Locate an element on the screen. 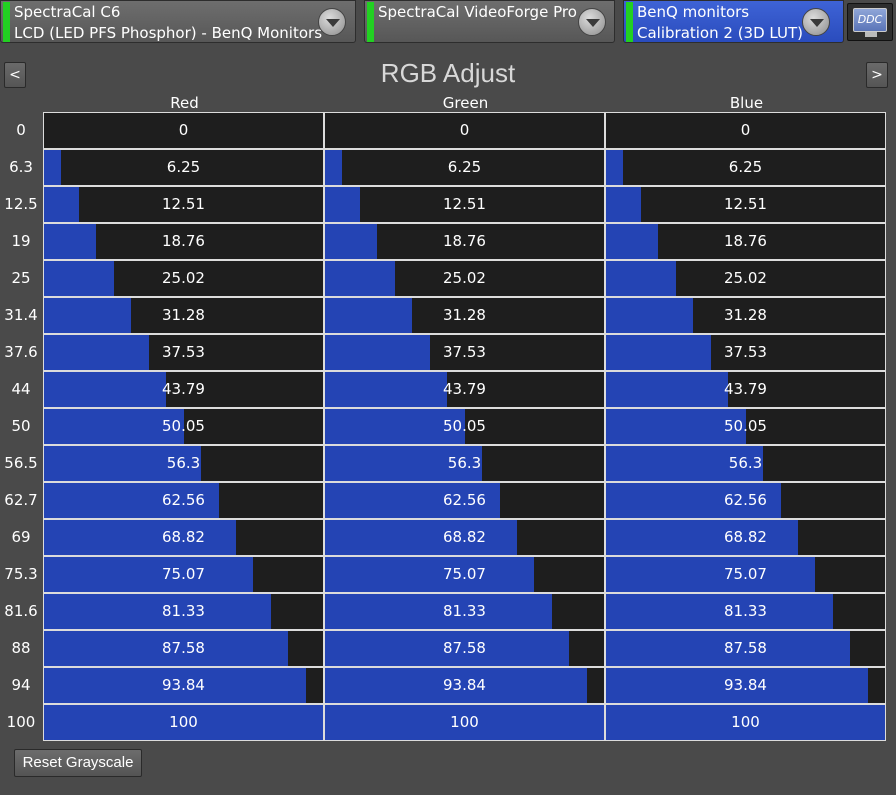  meter-dropdown-icon is located at coordinates (332, 22).